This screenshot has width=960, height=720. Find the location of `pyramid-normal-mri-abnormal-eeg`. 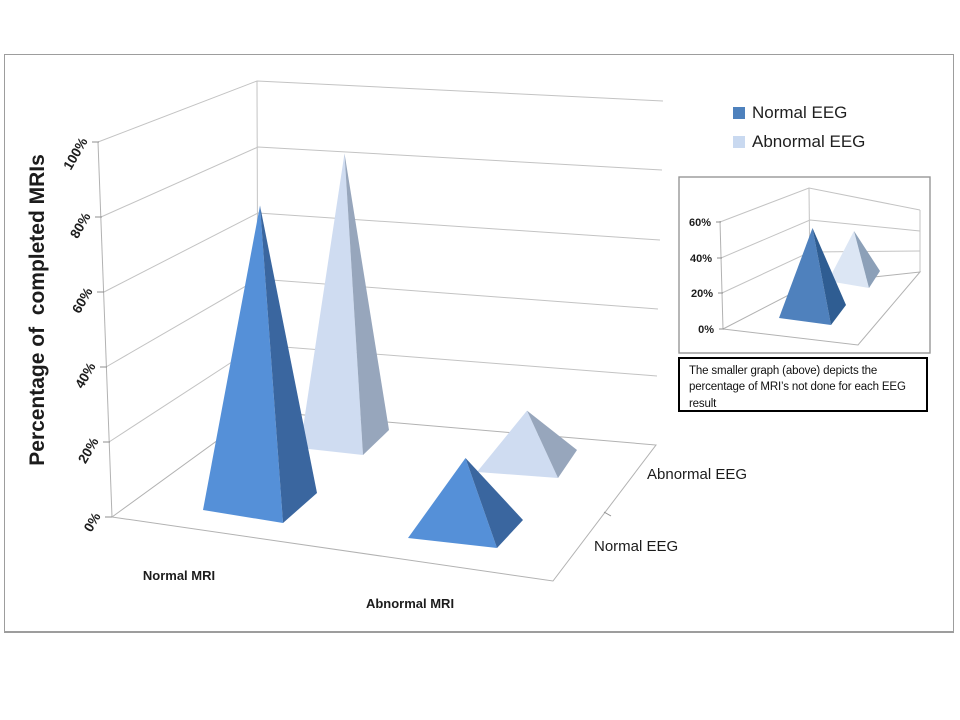

pyramid-normal-mri-abnormal-eeg is located at coordinates (344, 304).